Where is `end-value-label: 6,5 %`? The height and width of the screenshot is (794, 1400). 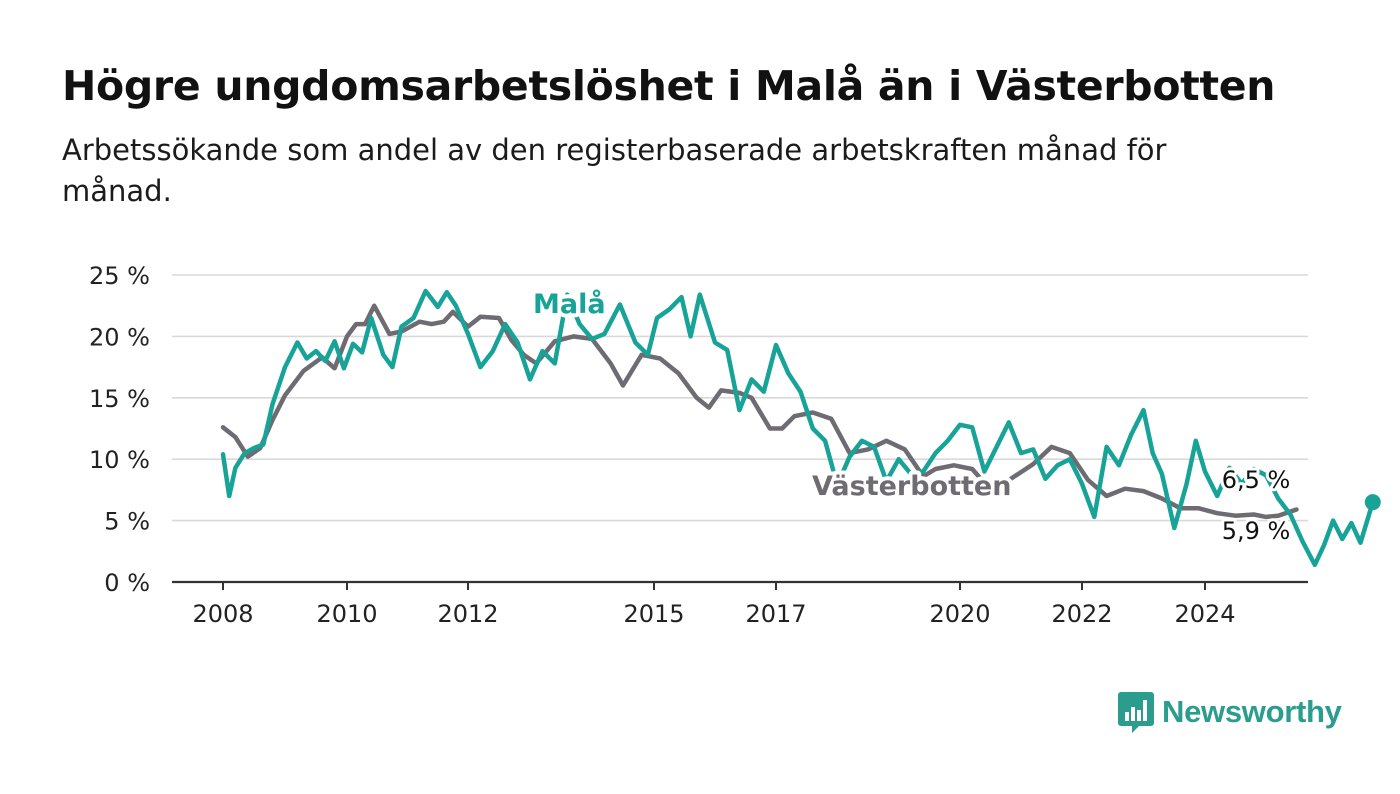
end-value-label: 6,5 % is located at coordinates (1256, 480).